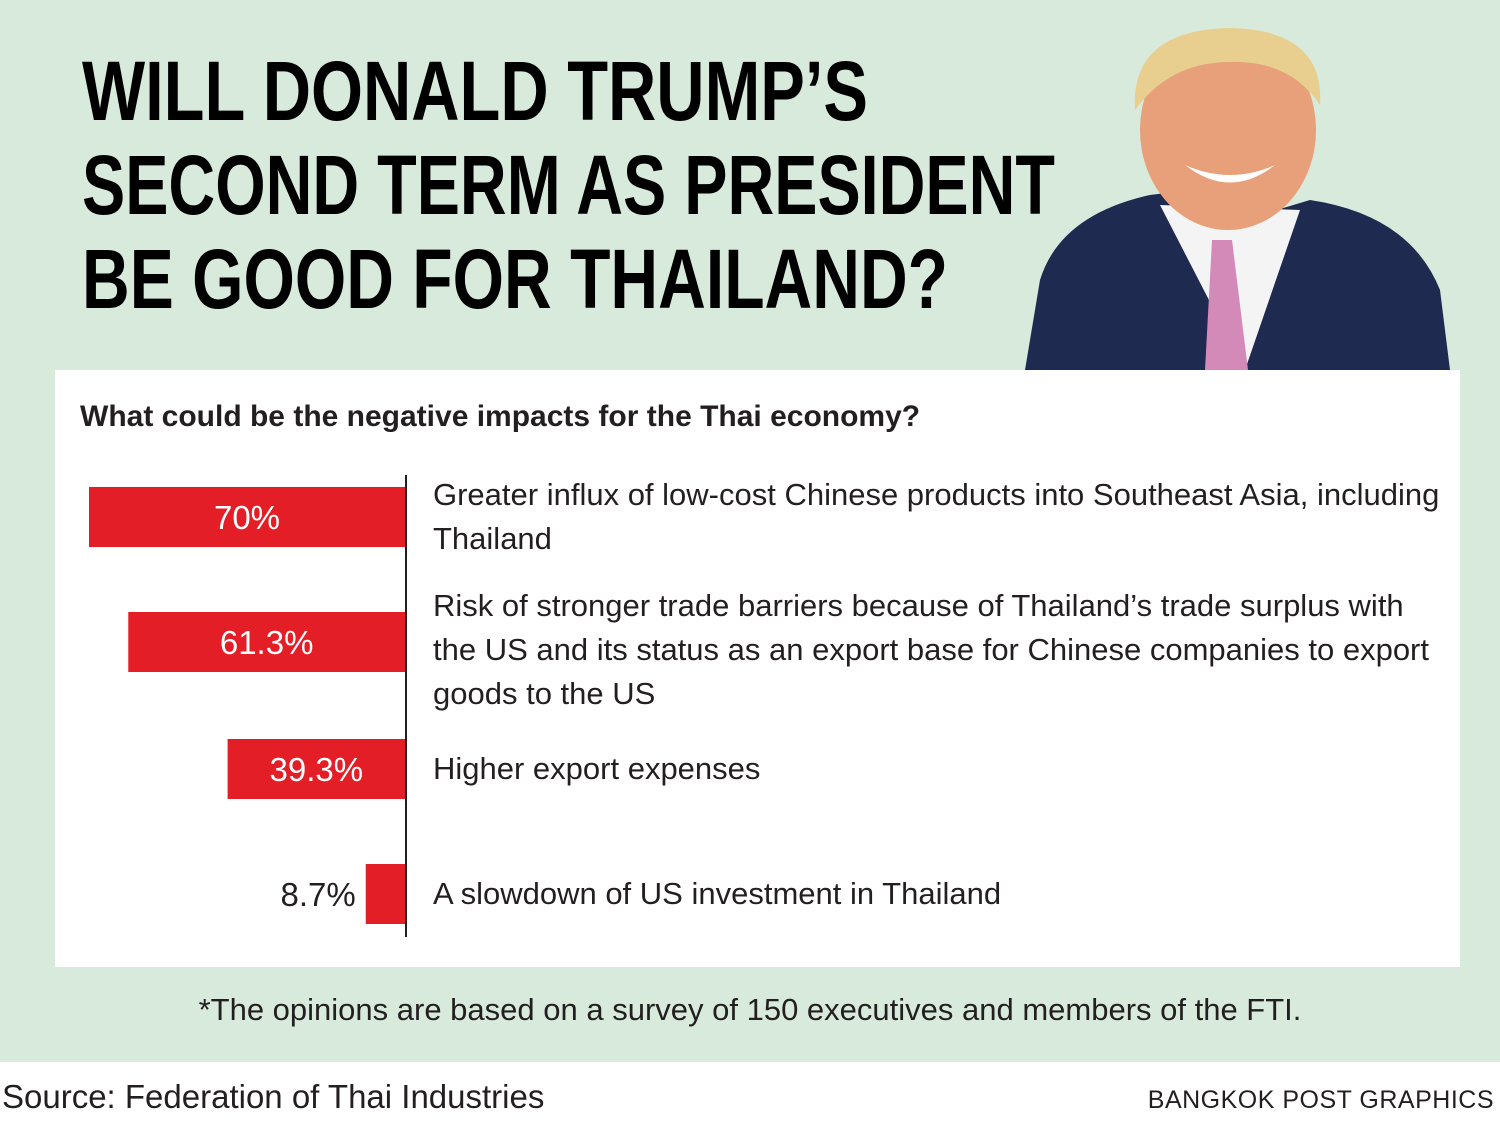 The height and width of the screenshot is (1134, 1500). Describe the element at coordinates (717, 893) in the screenshot. I see `category-label: A slowdown of US investment in Thailand` at that location.